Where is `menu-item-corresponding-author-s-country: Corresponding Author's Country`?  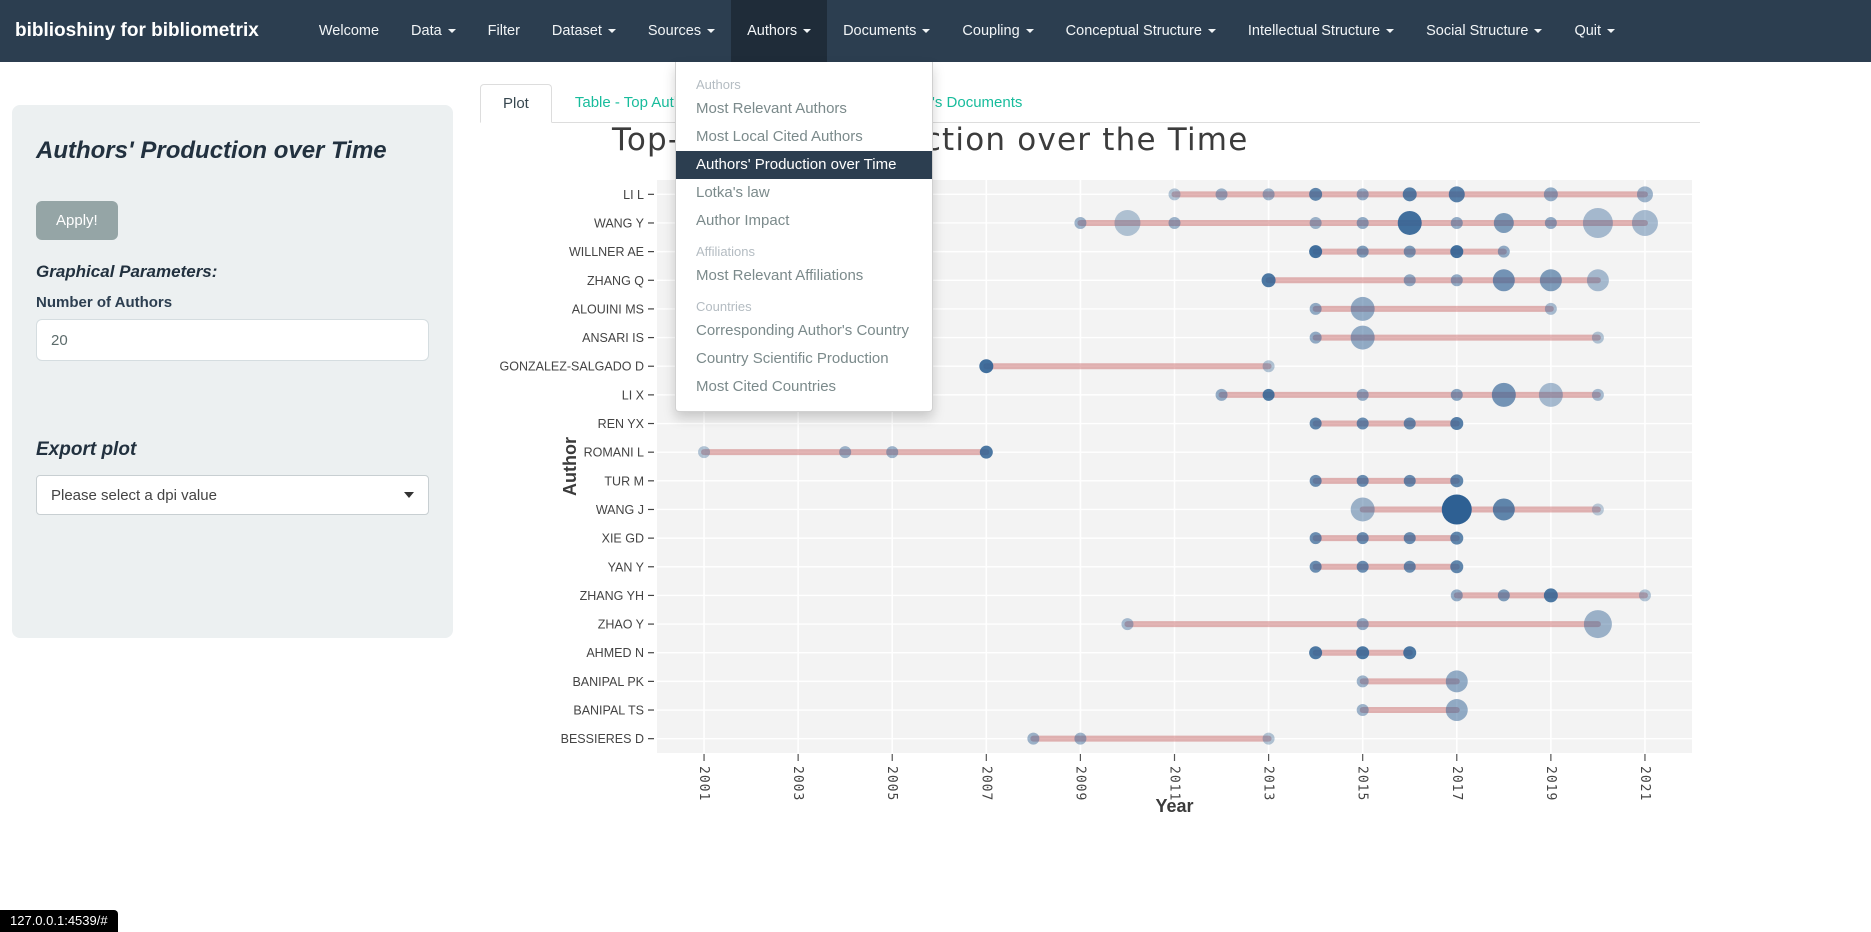 menu-item-corresponding-author-s-country: Corresponding Author's Country is located at coordinates (802, 330).